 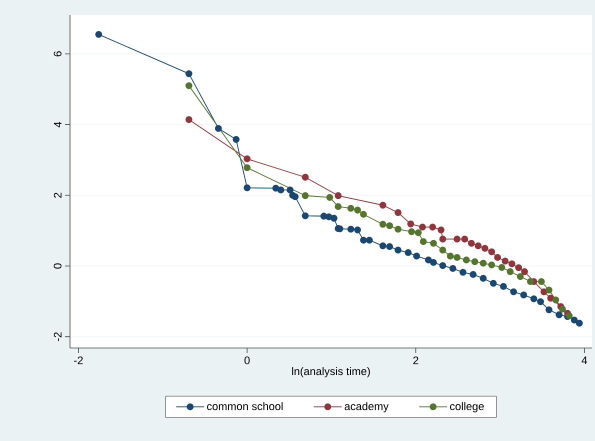 What do you see at coordinates (58, 266) in the screenshot?
I see `y-tick-label: 0` at bounding box center [58, 266].